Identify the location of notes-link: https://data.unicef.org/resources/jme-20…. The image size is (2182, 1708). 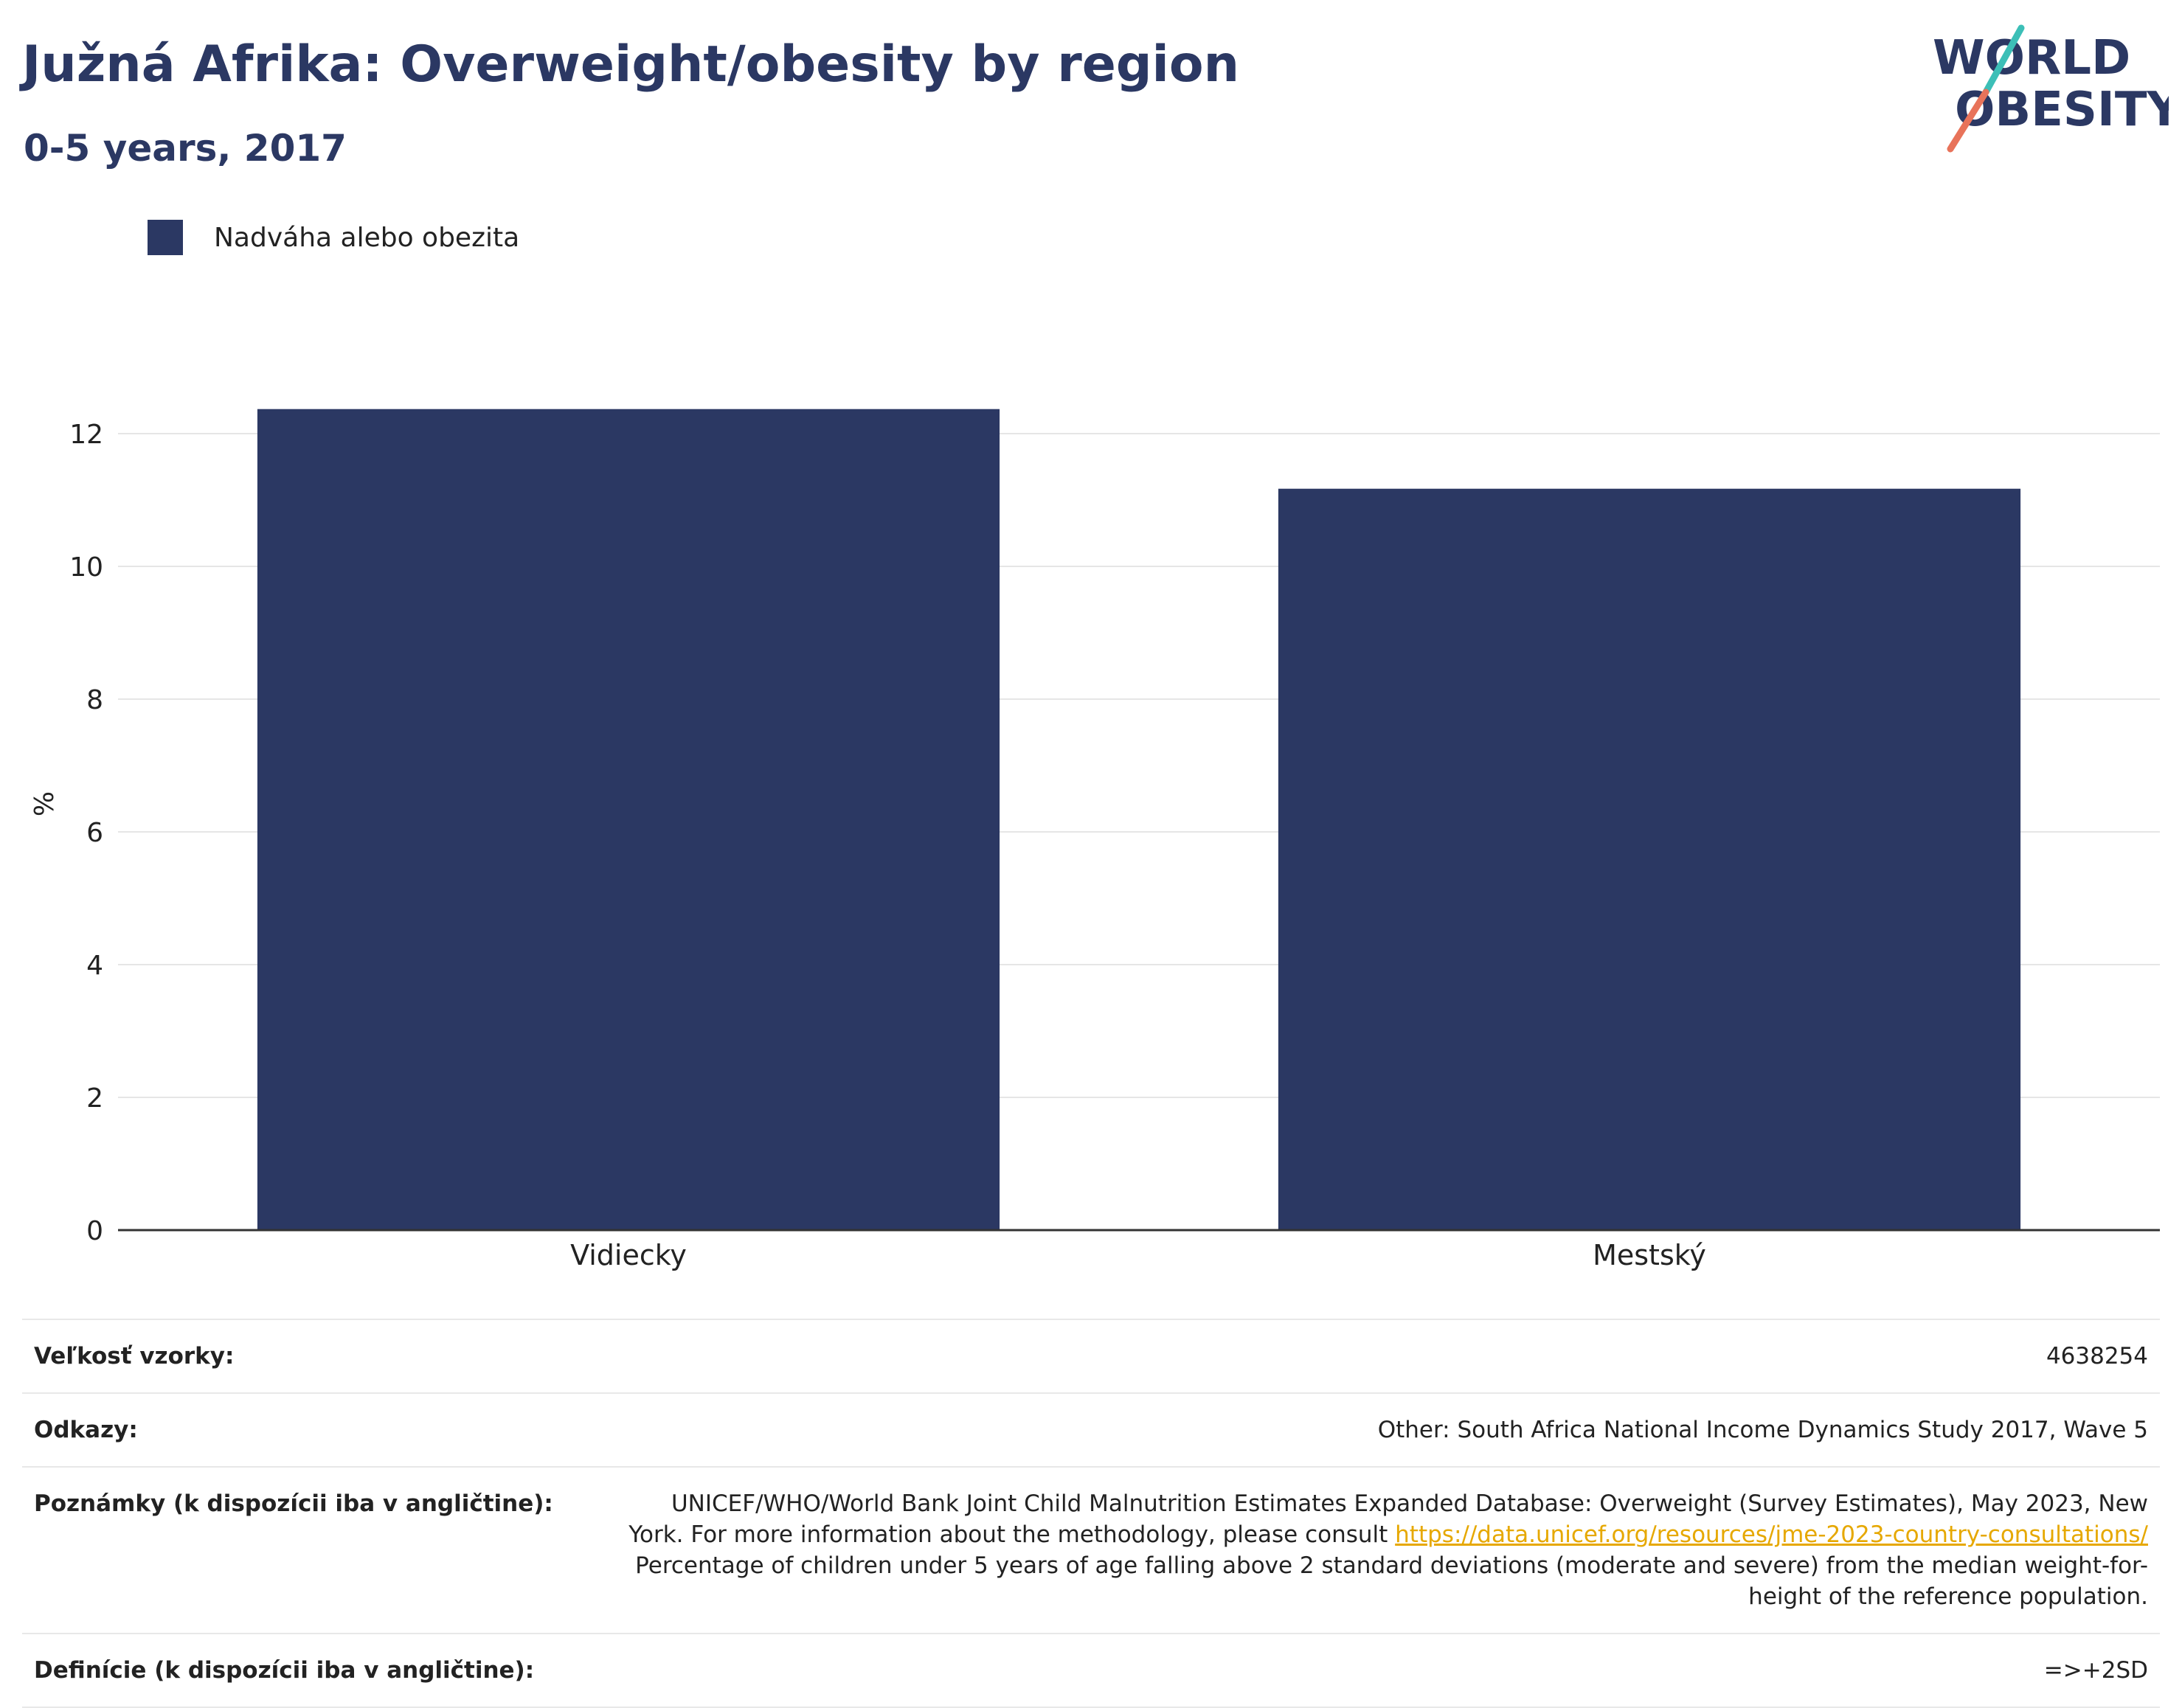
(1771, 1534).